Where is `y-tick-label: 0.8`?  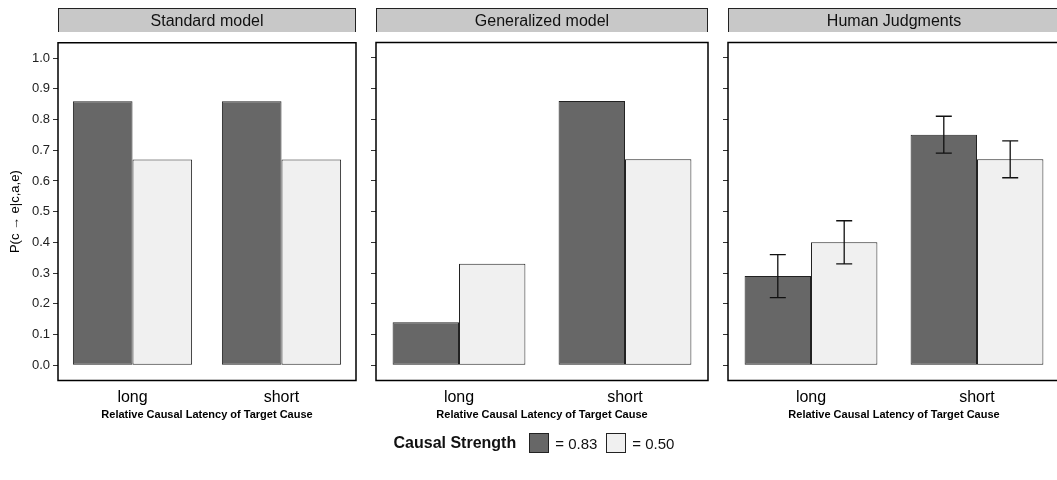
y-tick-label: 0.8 is located at coordinates (40, 119).